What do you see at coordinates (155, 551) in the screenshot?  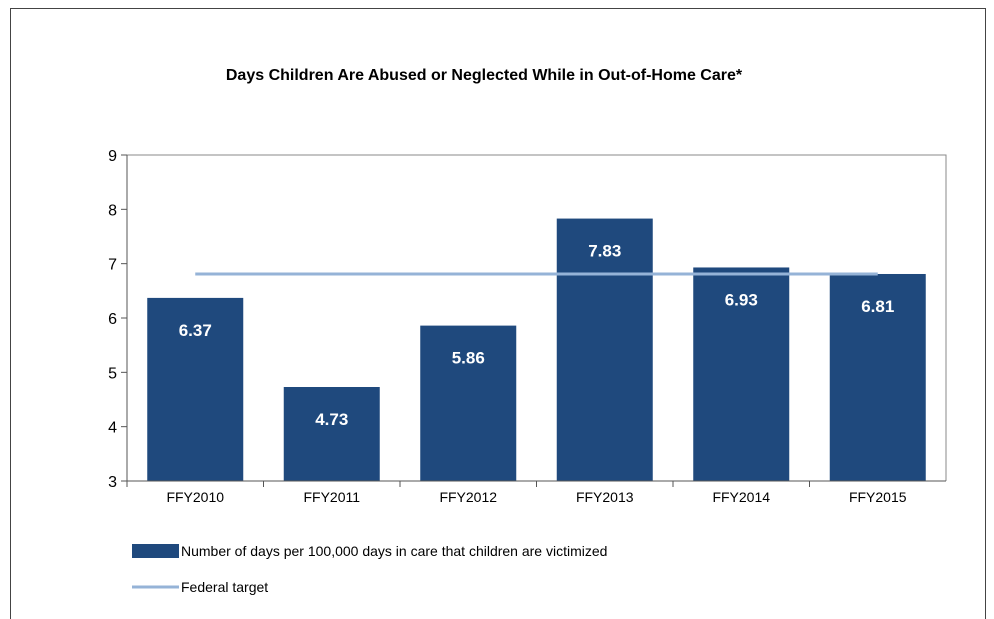 I see `legend-bar-swatch` at bounding box center [155, 551].